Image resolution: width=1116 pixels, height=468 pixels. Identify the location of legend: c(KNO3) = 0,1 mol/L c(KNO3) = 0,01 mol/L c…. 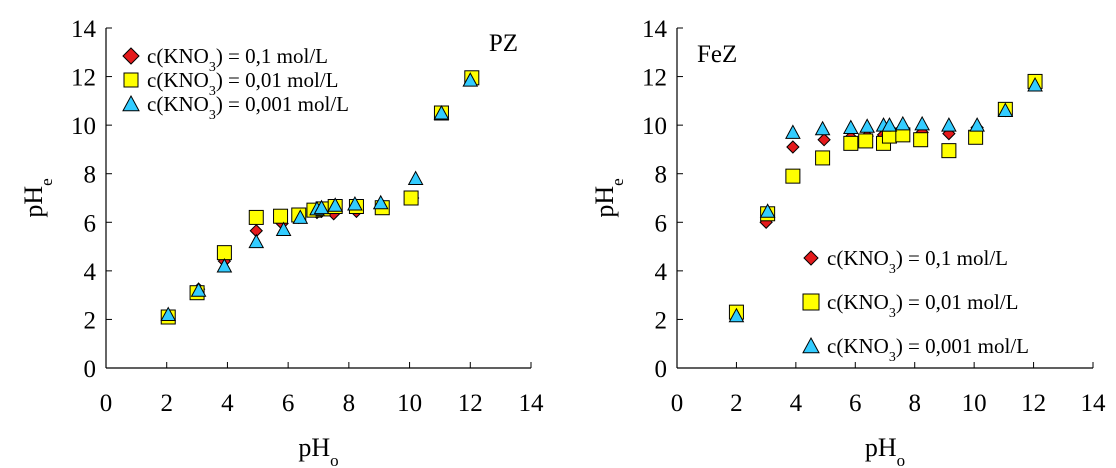
(915, 305).